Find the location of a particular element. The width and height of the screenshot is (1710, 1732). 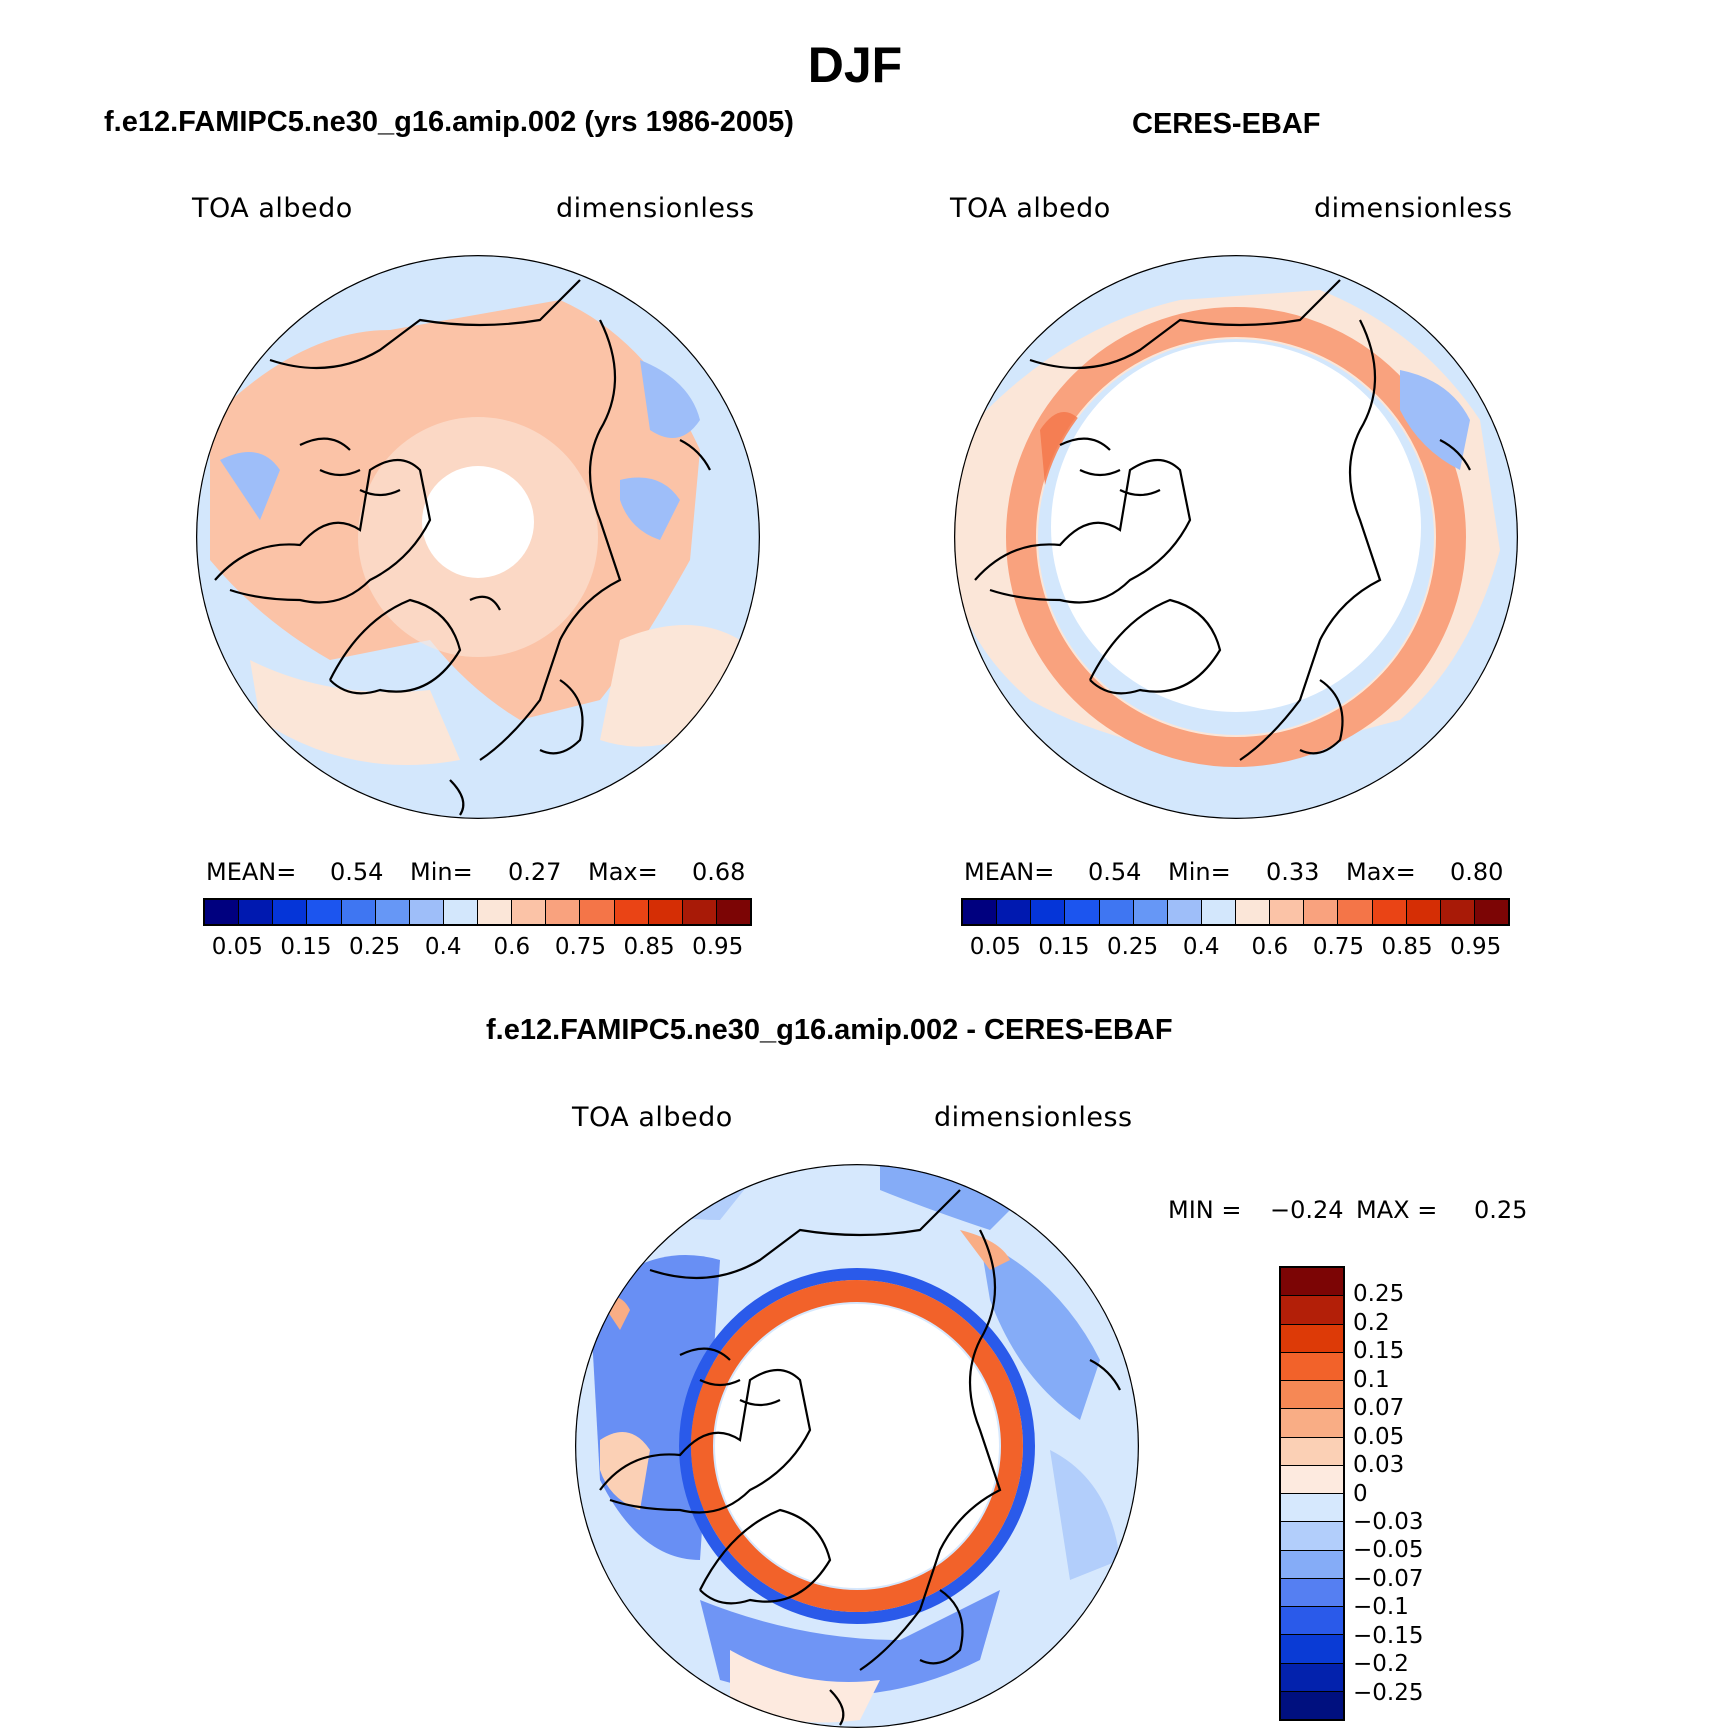

panel1-variable-label: TOA albedo is located at coordinates (272, 208).